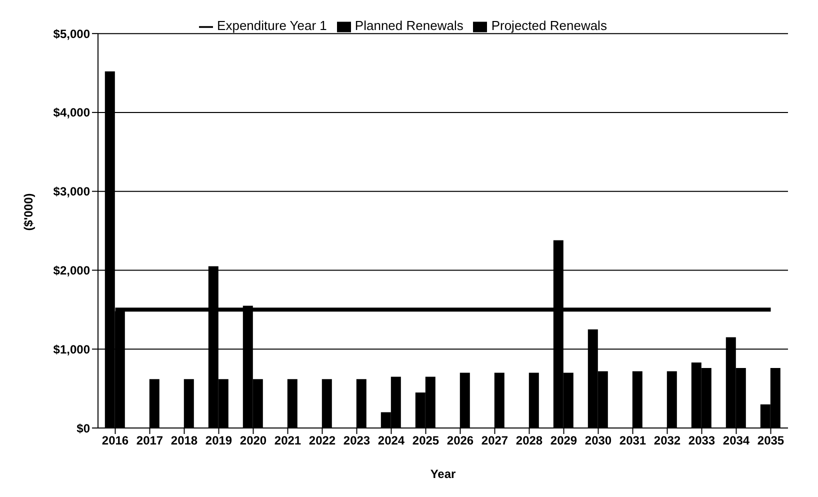 The height and width of the screenshot is (497, 818). I want to click on y-tick-label: $3,000, so click(71, 191).